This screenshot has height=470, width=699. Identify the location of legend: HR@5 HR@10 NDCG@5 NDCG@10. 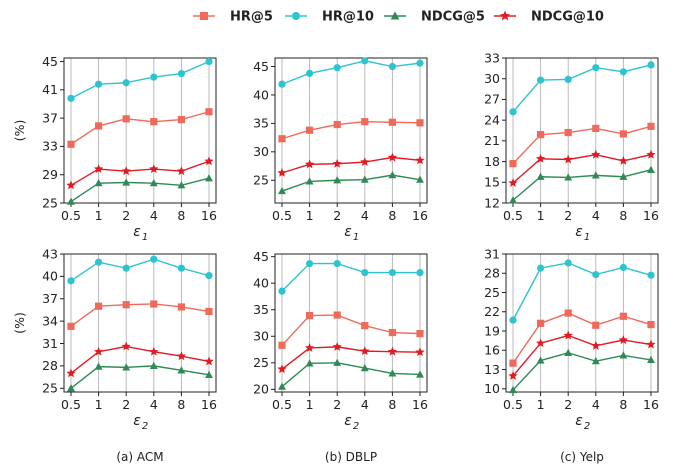
(398, 17).